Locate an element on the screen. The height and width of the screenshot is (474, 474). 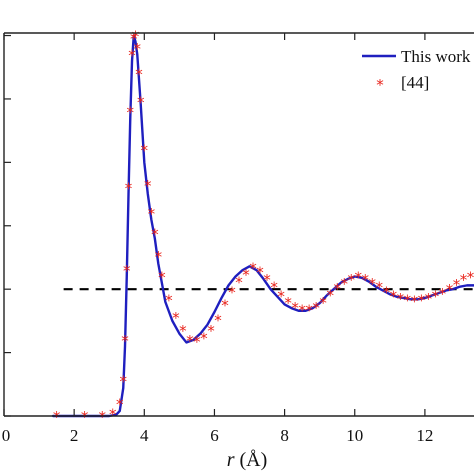
x-tick-label: 8 is located at coordinates (284, 435).